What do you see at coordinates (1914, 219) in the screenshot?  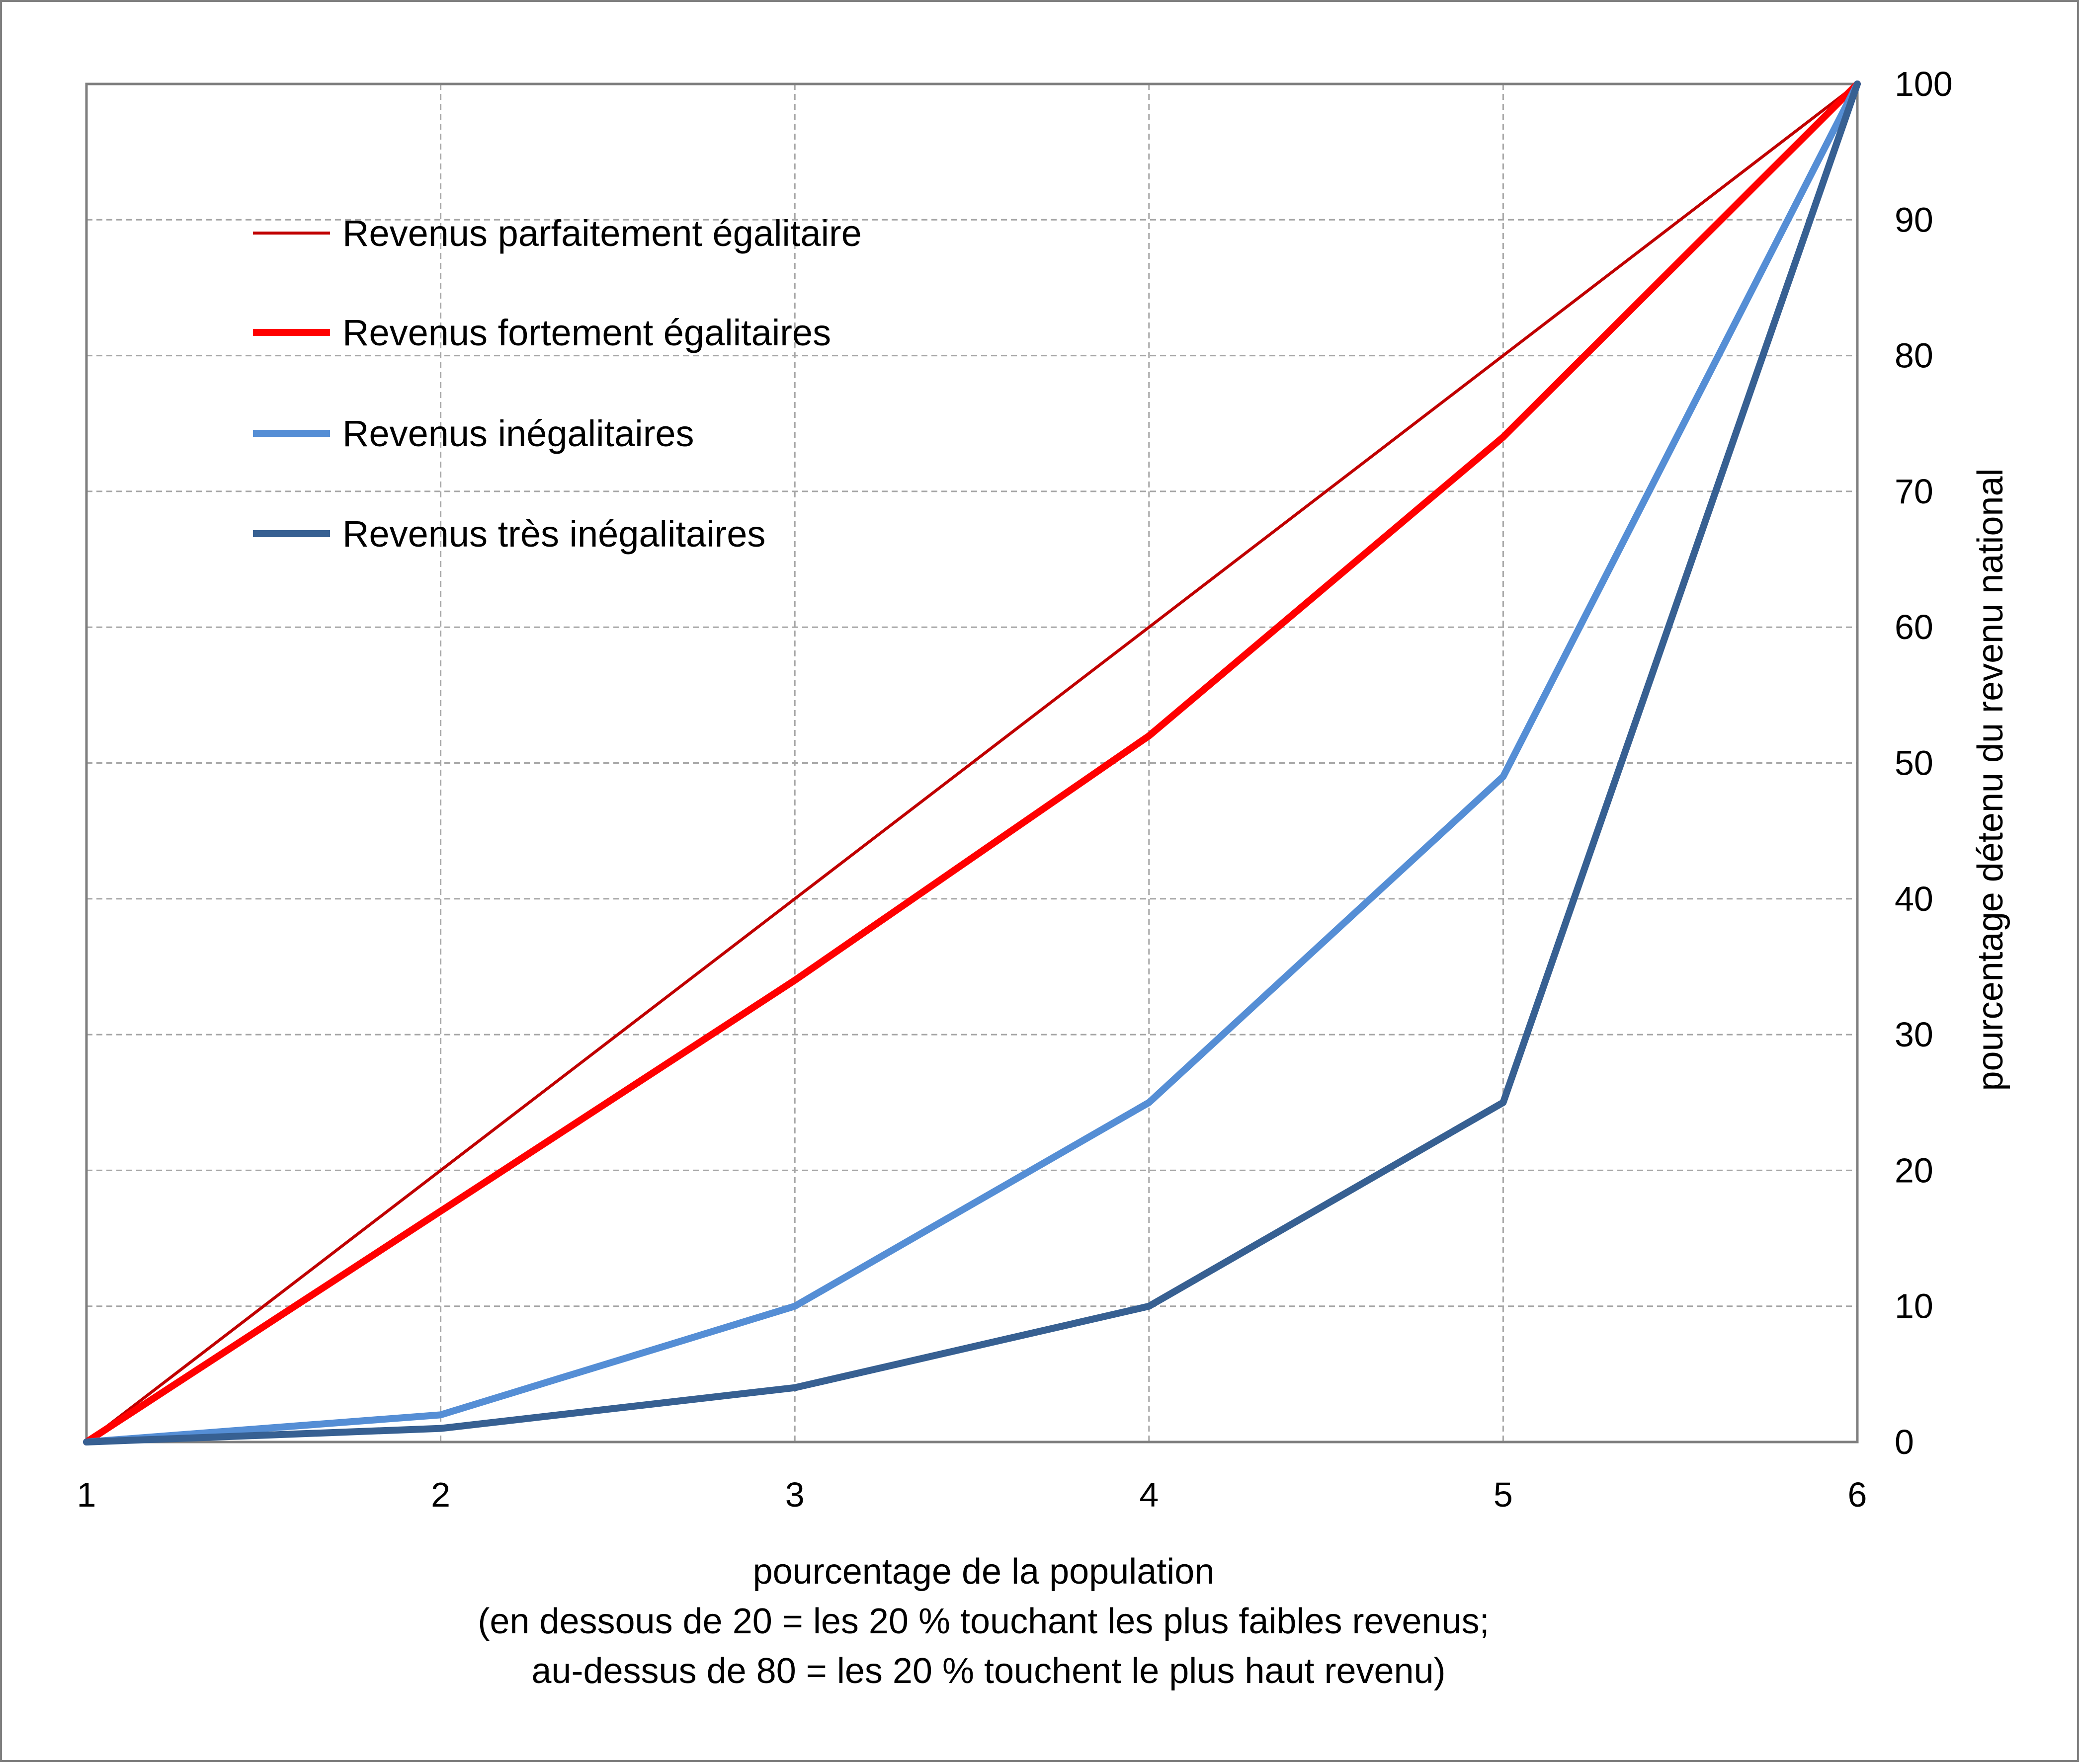 I see `y-tick-label: 90` at bounding box center [1914, 219].